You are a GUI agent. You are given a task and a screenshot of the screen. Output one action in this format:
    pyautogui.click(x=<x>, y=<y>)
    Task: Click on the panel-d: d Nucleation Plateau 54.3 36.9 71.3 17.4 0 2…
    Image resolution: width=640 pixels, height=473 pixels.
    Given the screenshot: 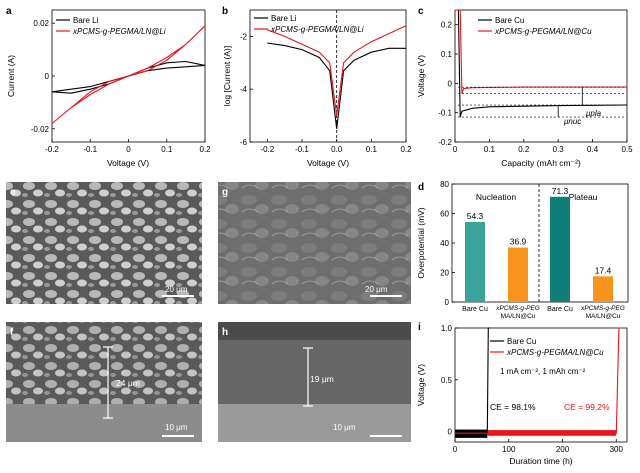 What is the action you would take?
    pyautogui.click(x=522, y=250)
    